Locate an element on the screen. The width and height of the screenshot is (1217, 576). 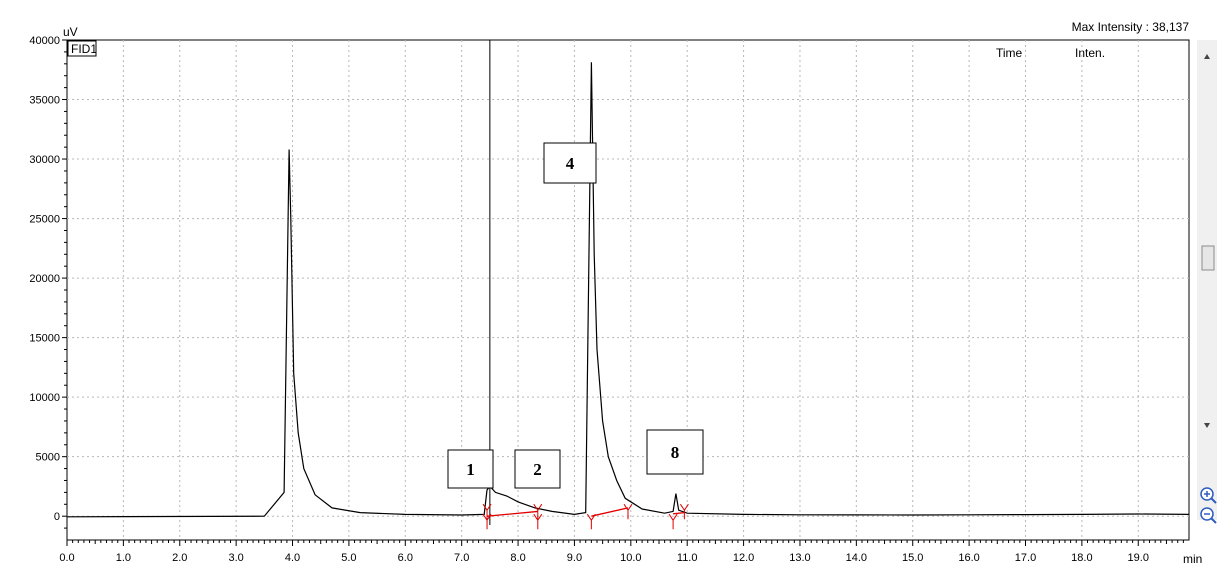
x-tick-label: 13.0 is located at coordinates (799, 558).